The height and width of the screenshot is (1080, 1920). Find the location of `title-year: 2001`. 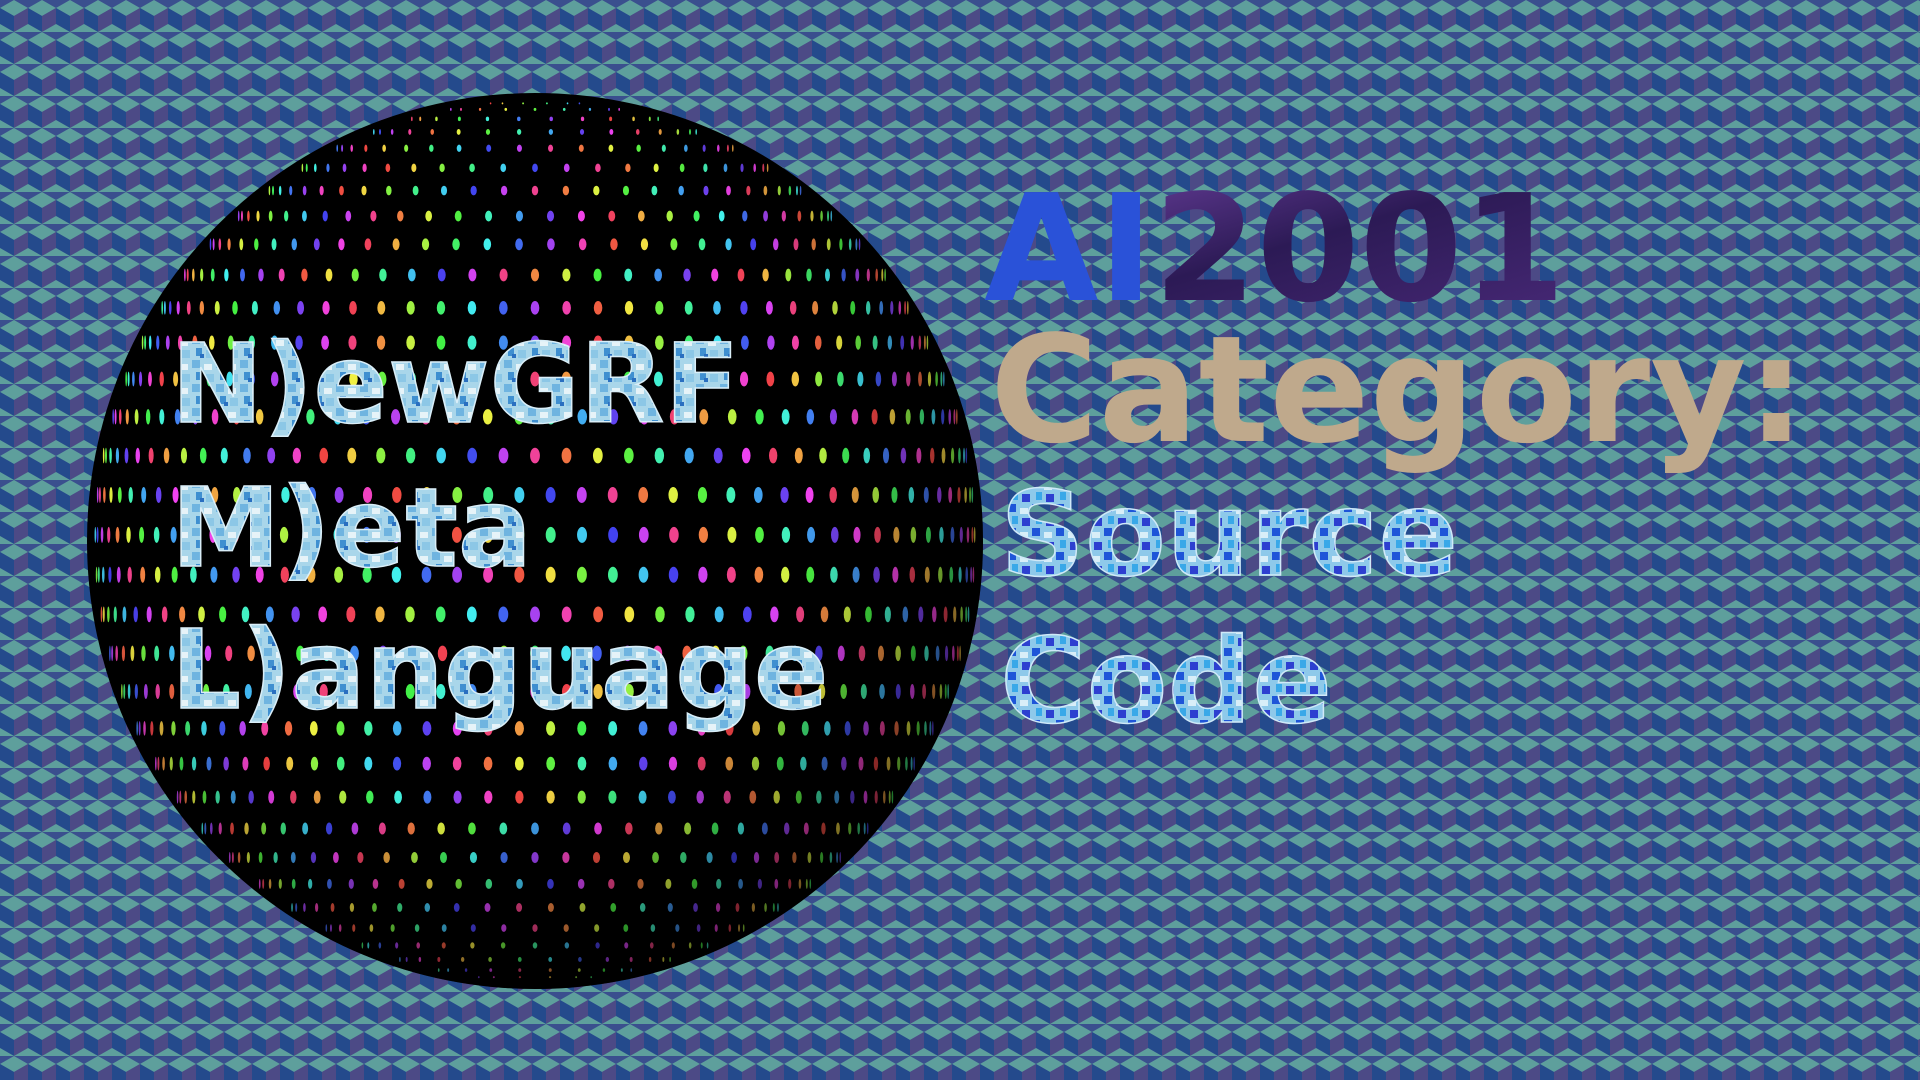

title-year: 2001 is located at coordinates (1360, 249).